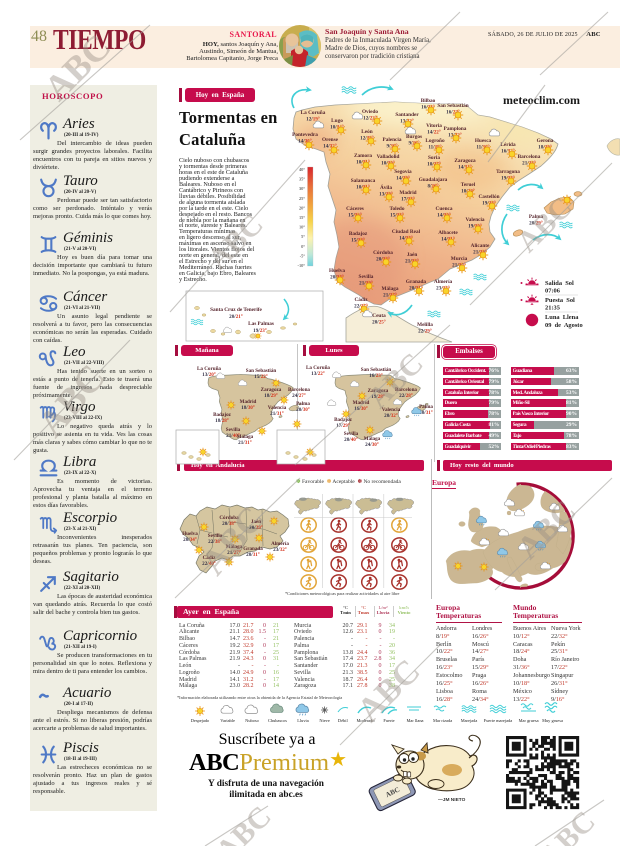 The height and width of the screenshot is (846, 620). Describe the element at coordinates (489, 197) in the screenshot. I see `svg-text: Castellón` at that location.